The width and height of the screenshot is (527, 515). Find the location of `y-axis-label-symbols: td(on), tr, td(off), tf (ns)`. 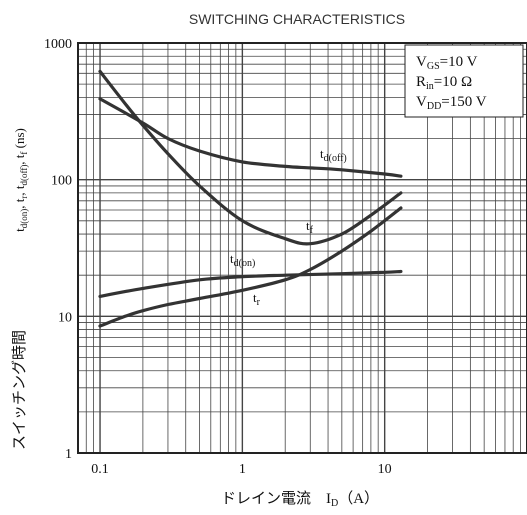

y-axis-label-symbols: td(on), tr, td(off), tf (ns) is located at coordinates (20, 180).